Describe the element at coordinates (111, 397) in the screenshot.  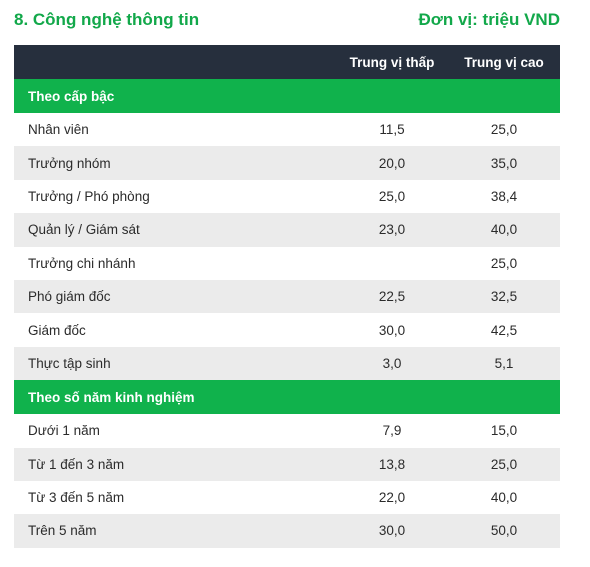
I see `section-title: Theo số năm kinh nghiệm` at that location.